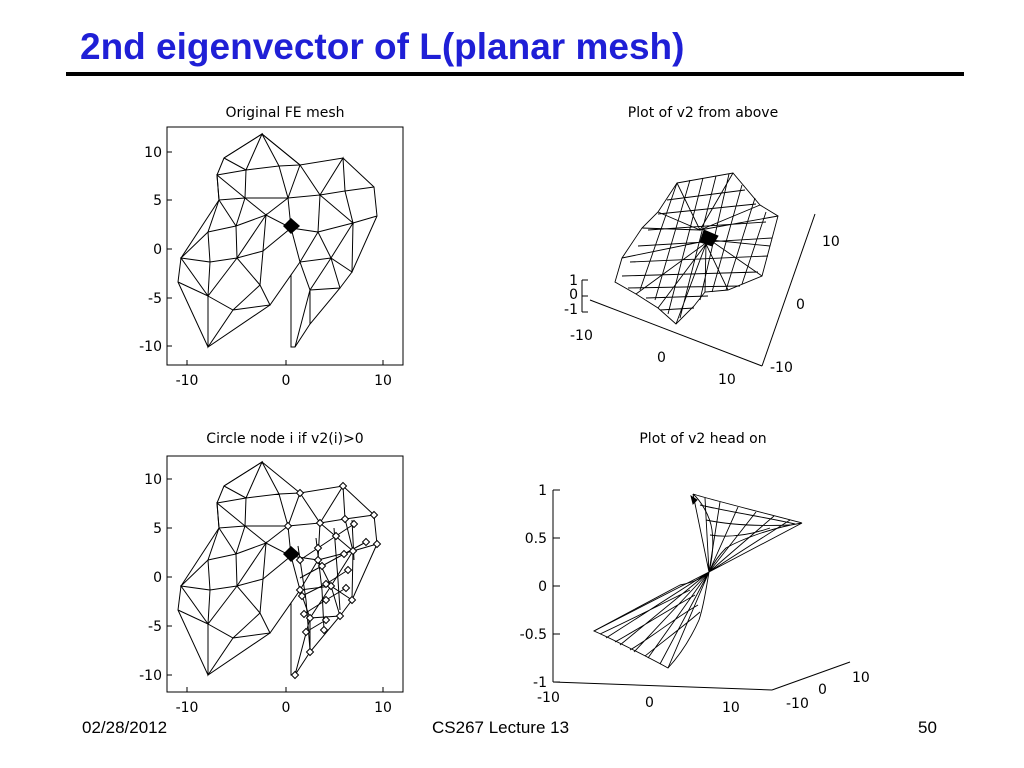  Describe the element at coordinates (285, 113) in the screenshot. I see `original-mesh-title: Original FE mesh` at that location.